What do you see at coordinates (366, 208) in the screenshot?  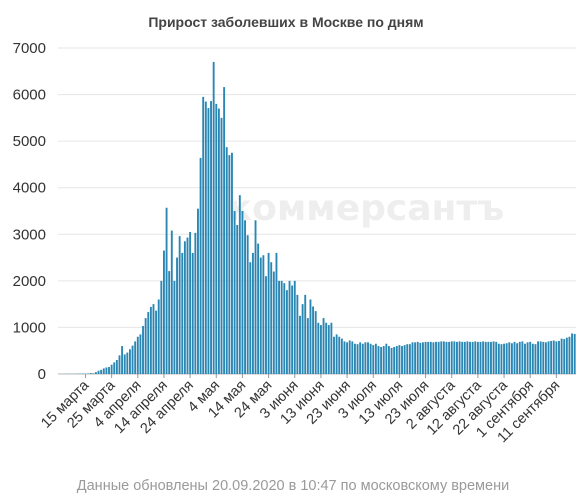 I see `watermark: коммерсантъ` at bounding box center [366, 208].